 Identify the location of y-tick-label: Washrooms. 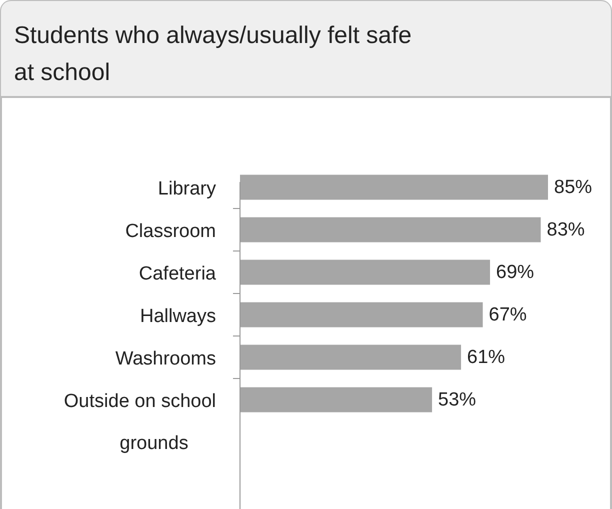
(165, 359).